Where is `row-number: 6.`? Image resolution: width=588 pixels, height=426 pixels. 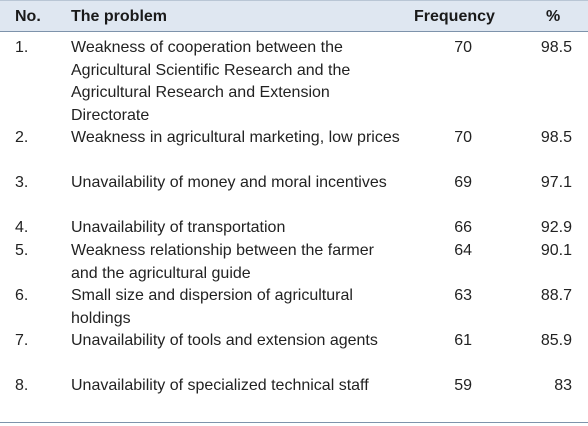 row-number: 6. is located at coordinates (22, 295).